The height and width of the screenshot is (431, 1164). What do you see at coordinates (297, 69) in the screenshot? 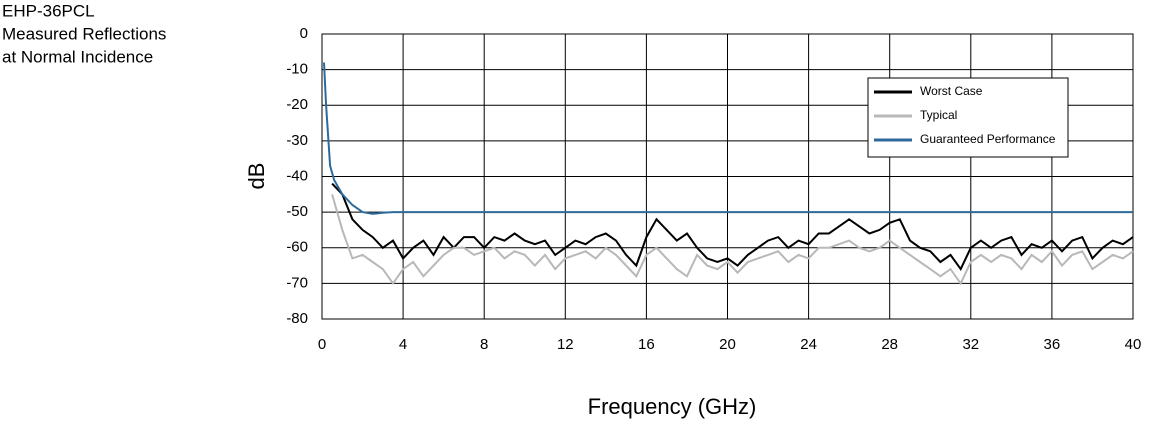
I see `y-tick-label: -10` at bounding box center [297, 69].